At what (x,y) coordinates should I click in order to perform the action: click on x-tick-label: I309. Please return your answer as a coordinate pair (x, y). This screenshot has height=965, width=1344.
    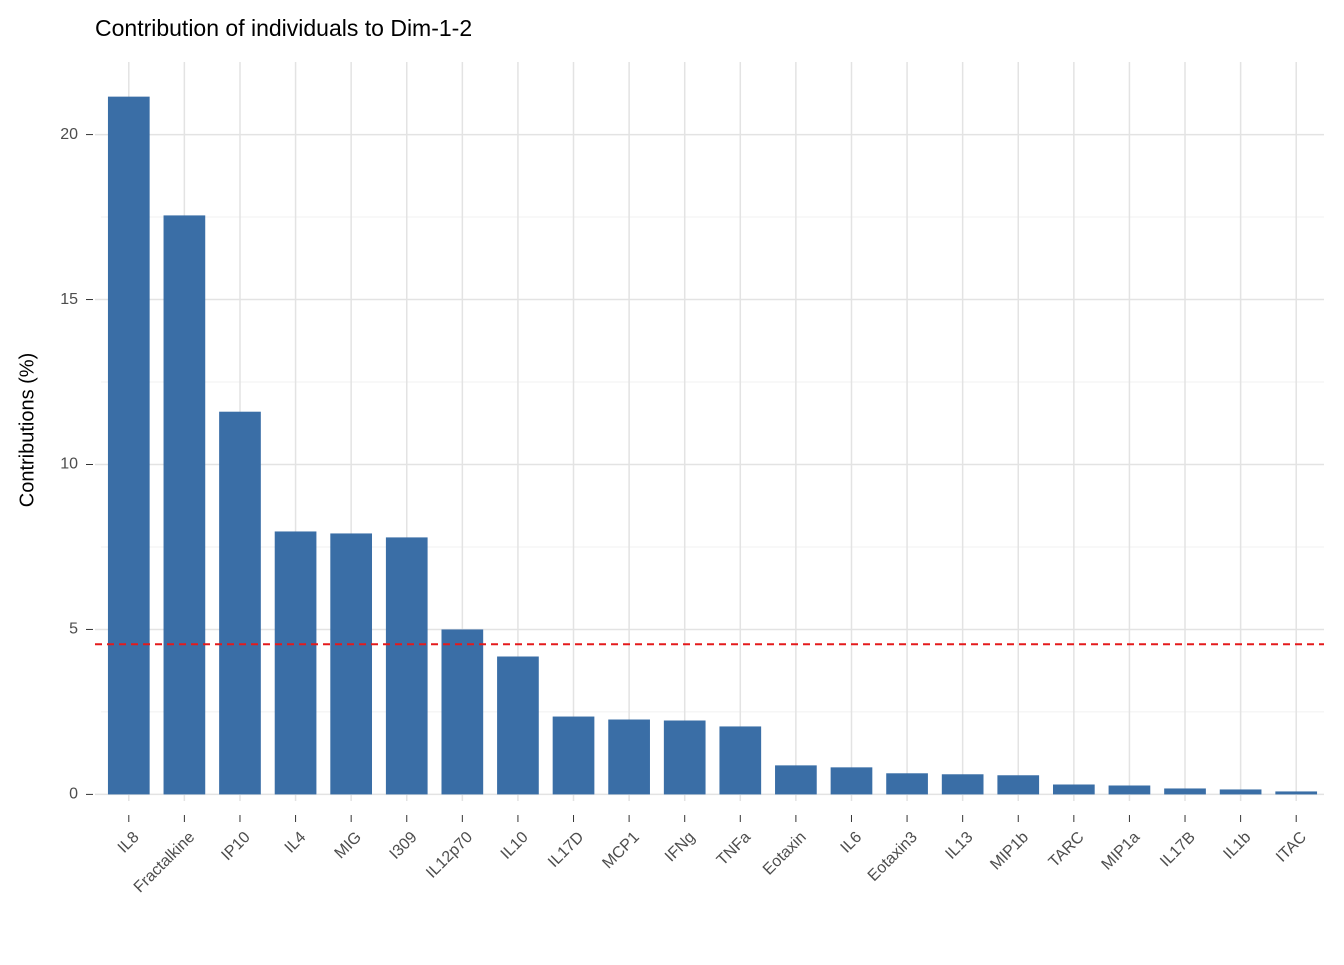
    Looking at the image, I should click on (404, 846).